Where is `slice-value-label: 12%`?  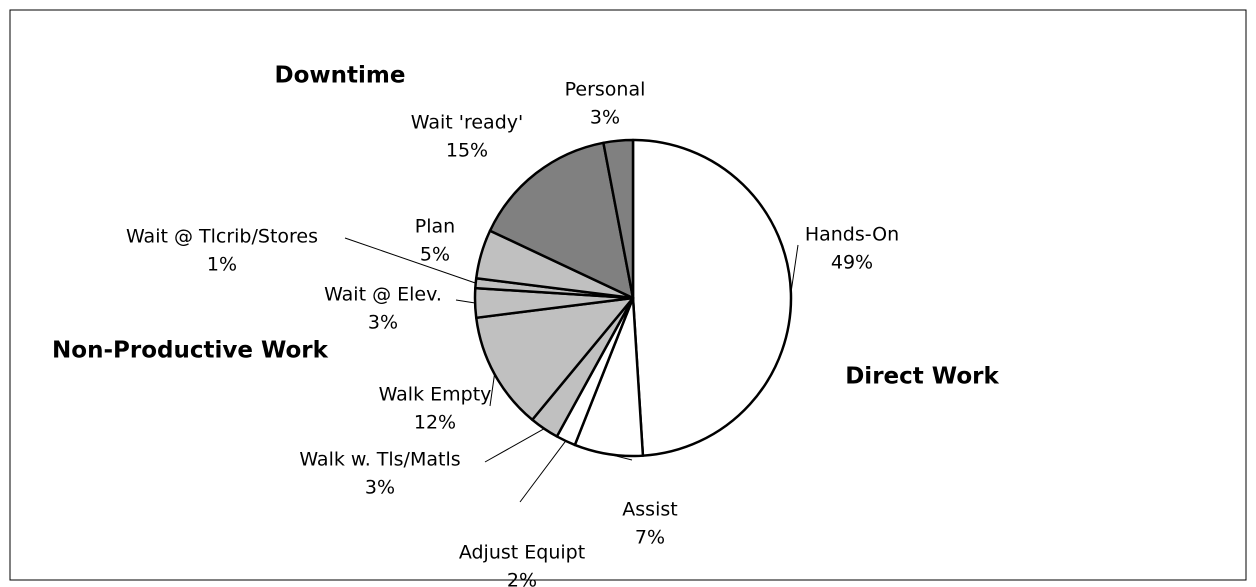 slice-value-label: 12% is located at coordinates (435, 423).